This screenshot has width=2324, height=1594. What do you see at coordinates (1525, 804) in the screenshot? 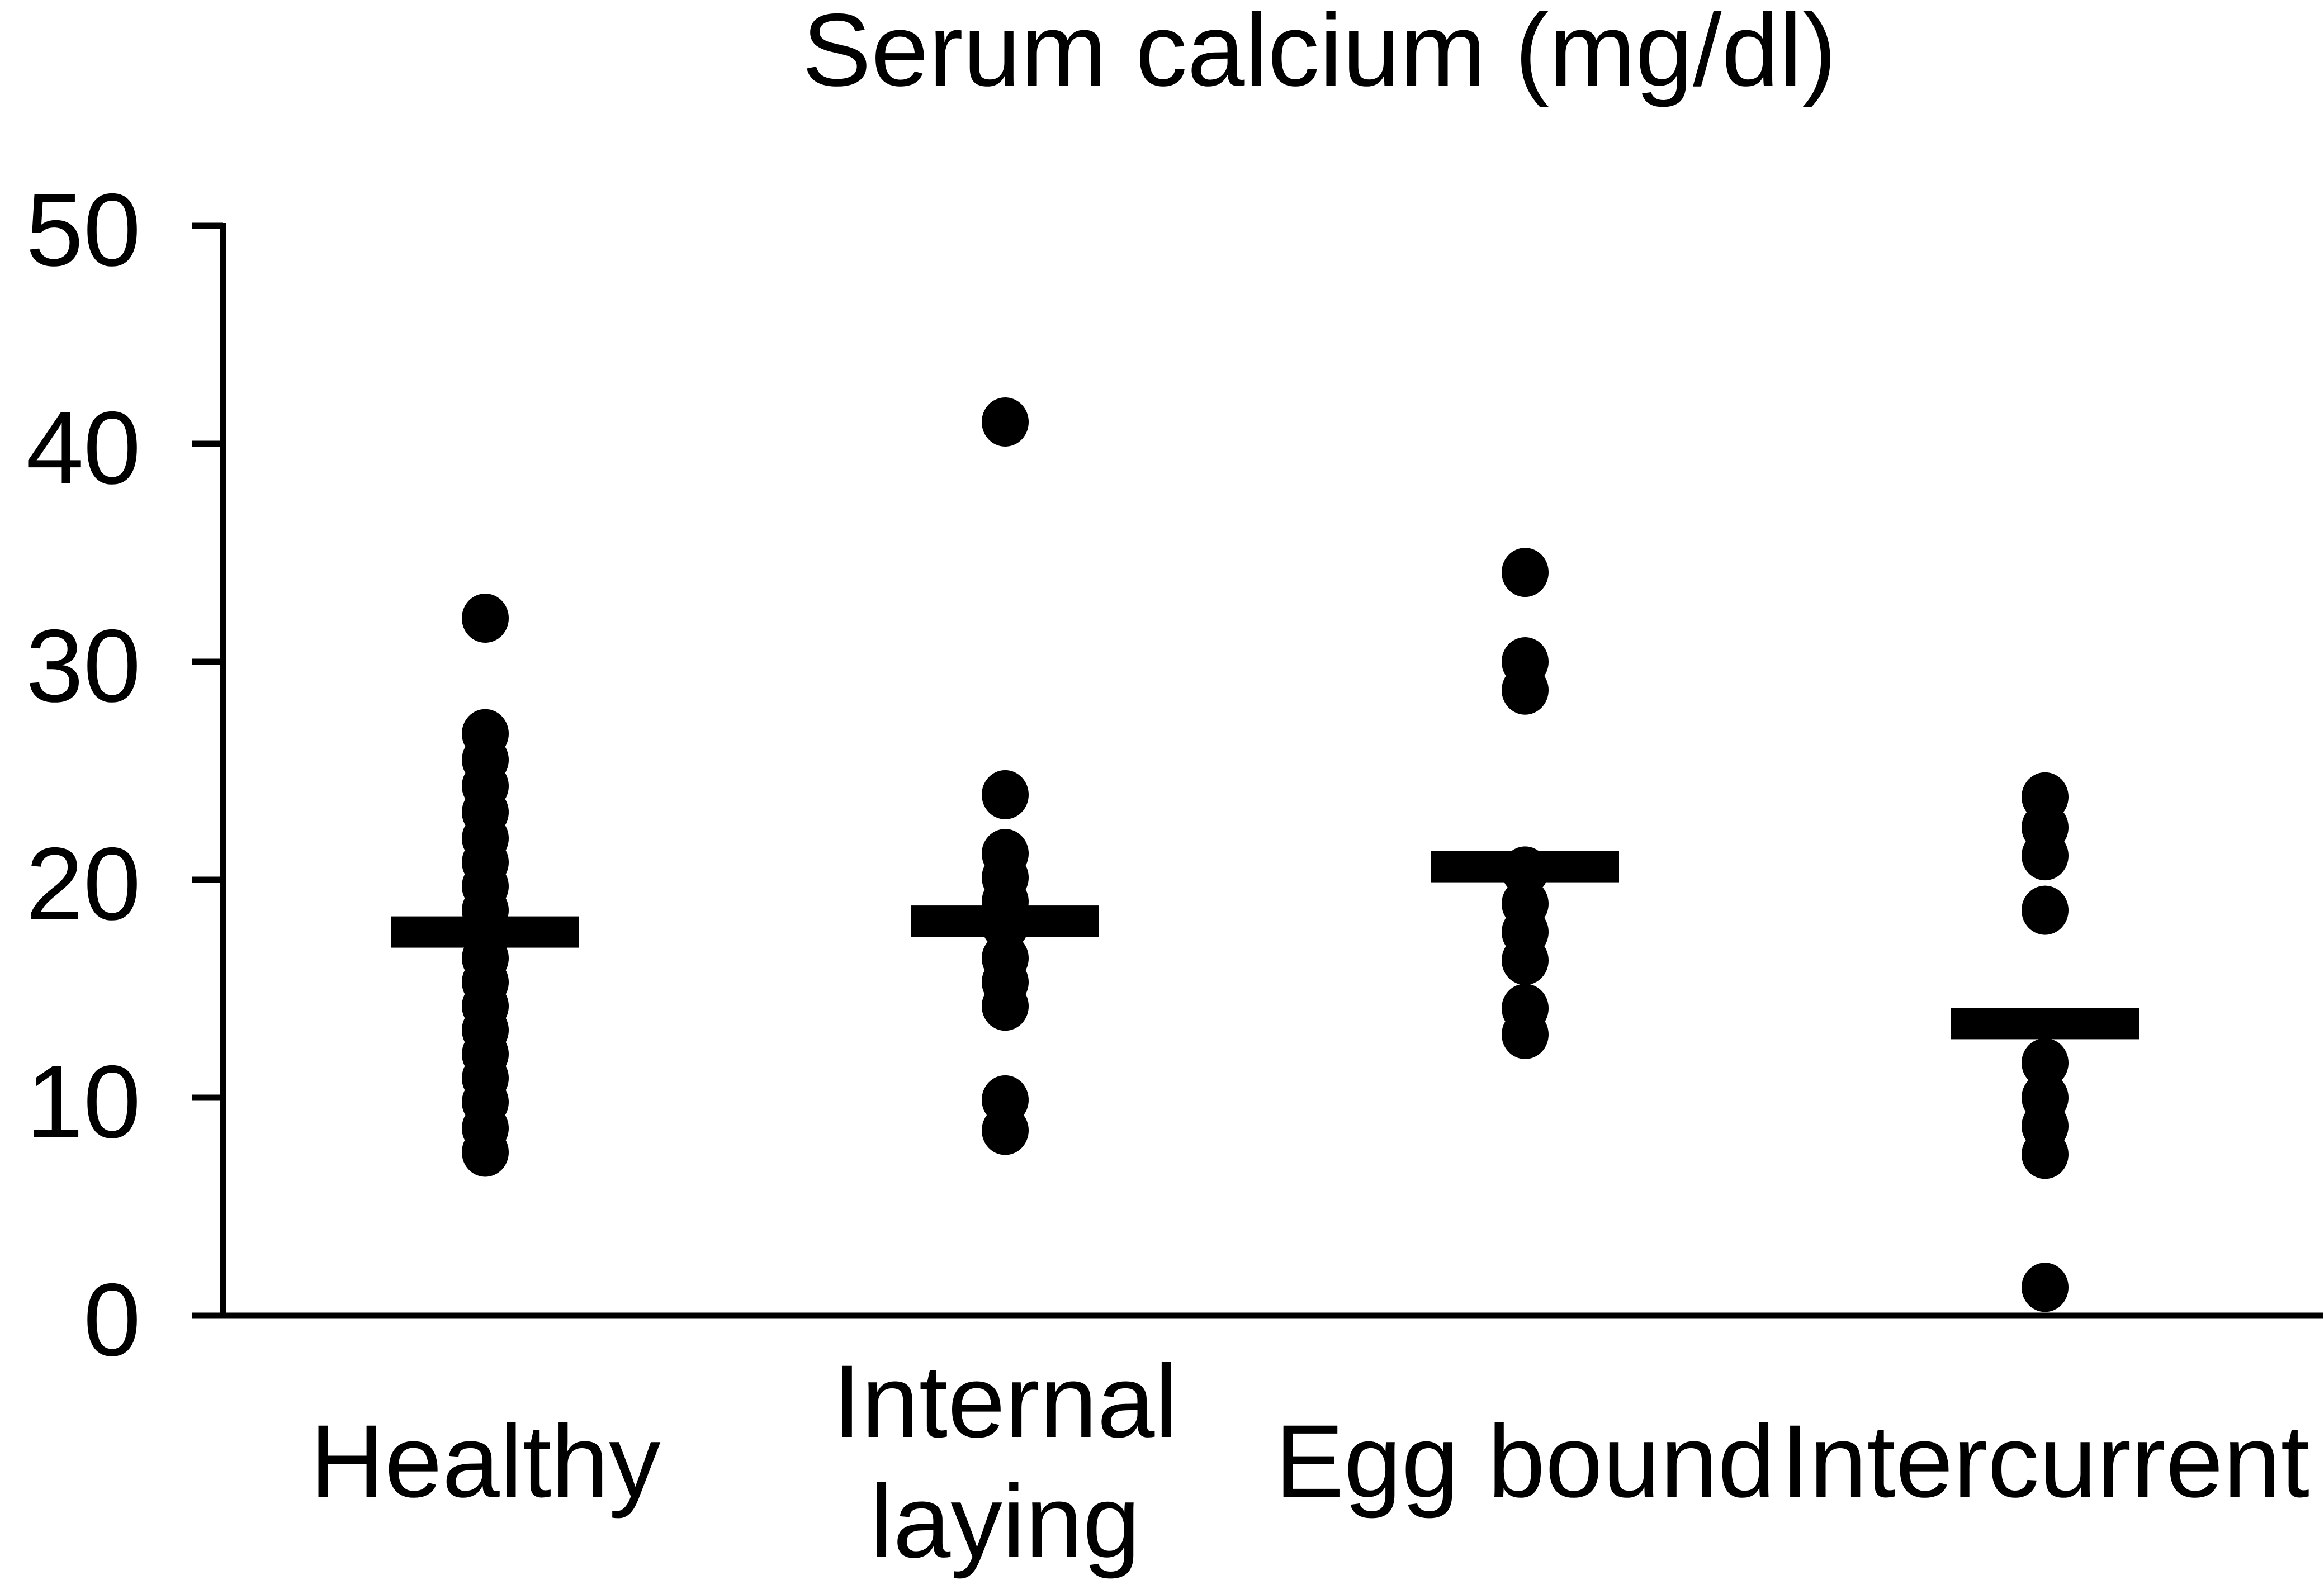
I see `group-egg-bound` at bounding box center [1525, 804].